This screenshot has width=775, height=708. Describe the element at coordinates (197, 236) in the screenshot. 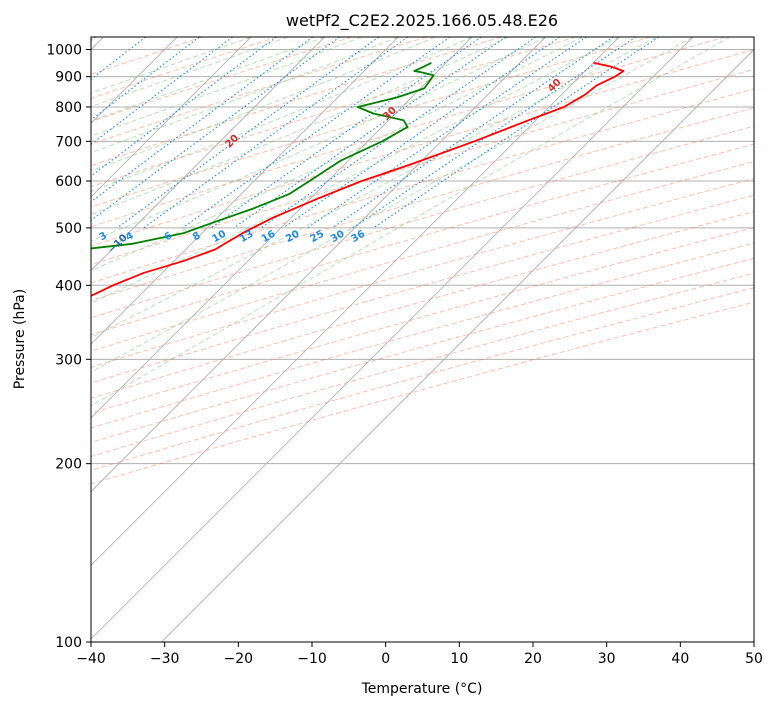

I see `mixing-ratio-label: 8` at that location.